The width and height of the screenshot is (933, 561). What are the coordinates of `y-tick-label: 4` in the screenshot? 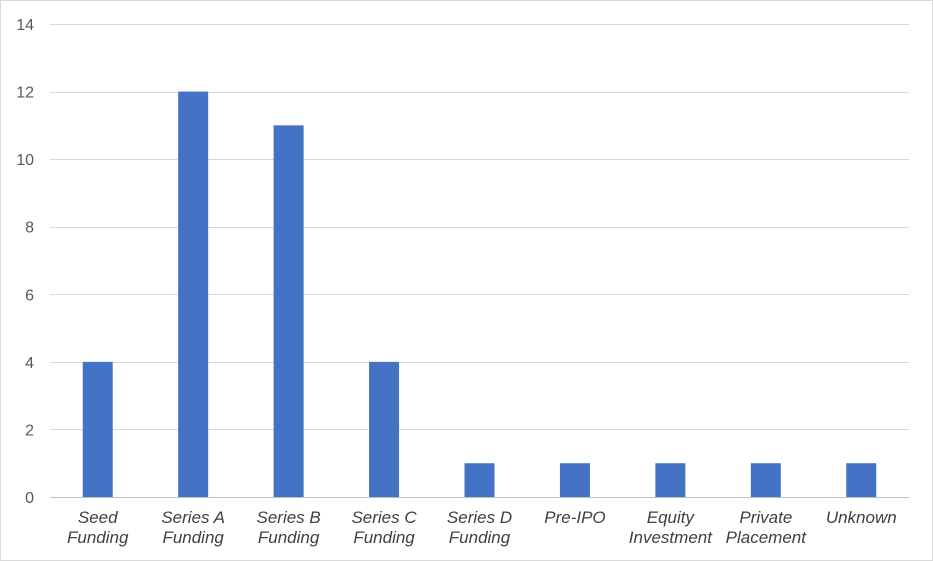 It's located at (29, 363).